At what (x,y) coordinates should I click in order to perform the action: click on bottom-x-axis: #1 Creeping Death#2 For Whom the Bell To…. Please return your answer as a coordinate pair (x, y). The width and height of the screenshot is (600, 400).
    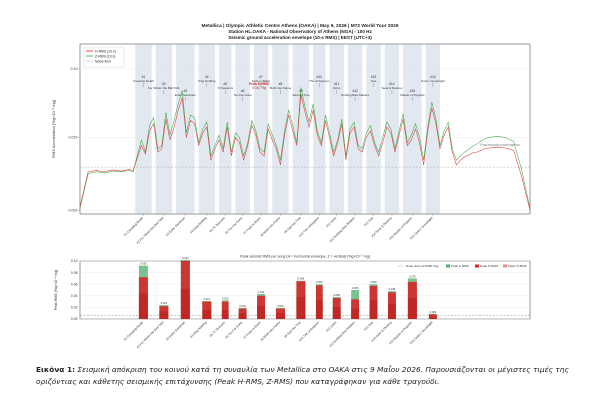
    Looking at the image, I should click on (278, 334).